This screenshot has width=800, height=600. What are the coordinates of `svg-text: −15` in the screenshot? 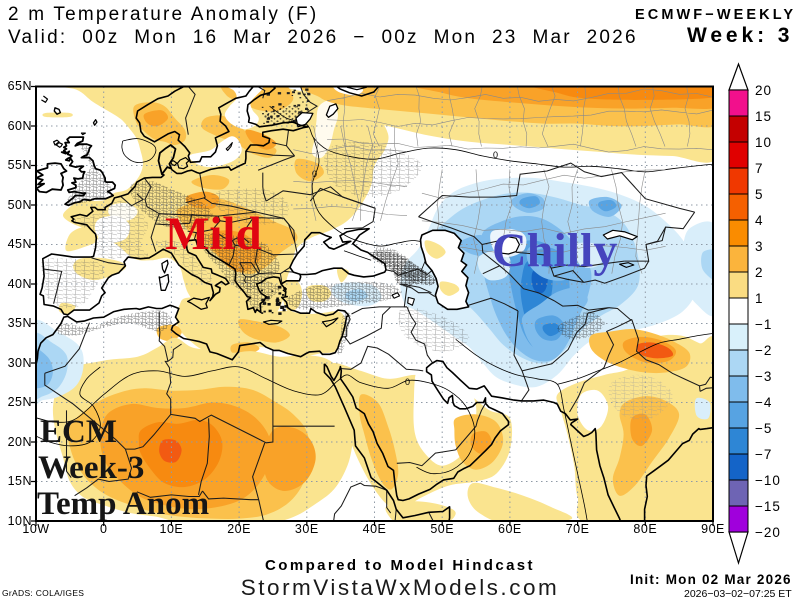 It's located at (768, 506).